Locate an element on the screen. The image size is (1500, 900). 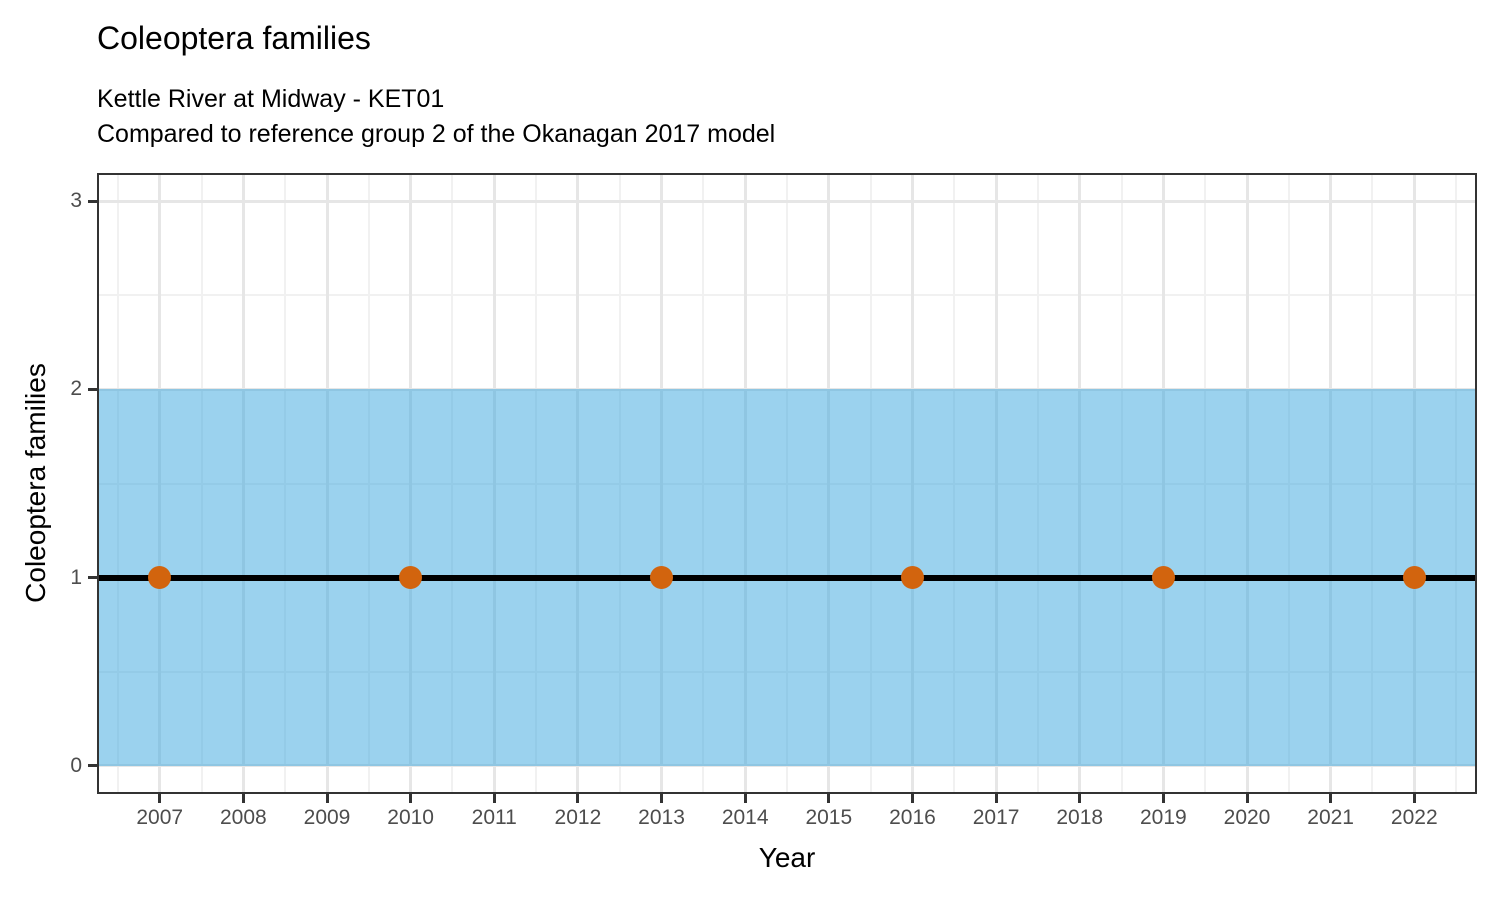
x-tick-label: 2018 is located at coordinates (1080, 817).